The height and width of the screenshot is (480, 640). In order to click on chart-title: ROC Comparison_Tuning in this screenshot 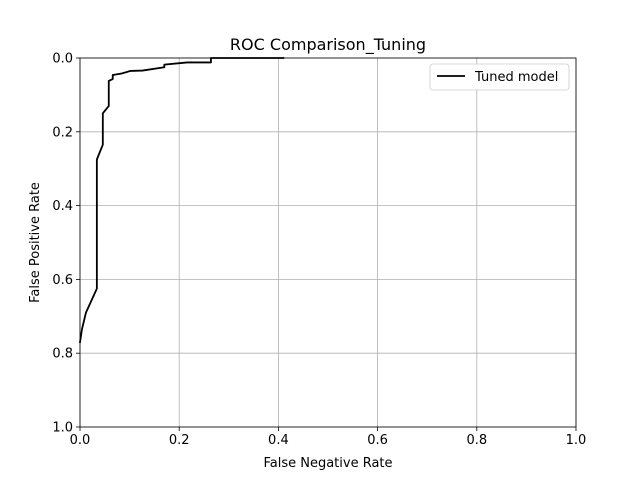, I will do `click(328, 45)`.